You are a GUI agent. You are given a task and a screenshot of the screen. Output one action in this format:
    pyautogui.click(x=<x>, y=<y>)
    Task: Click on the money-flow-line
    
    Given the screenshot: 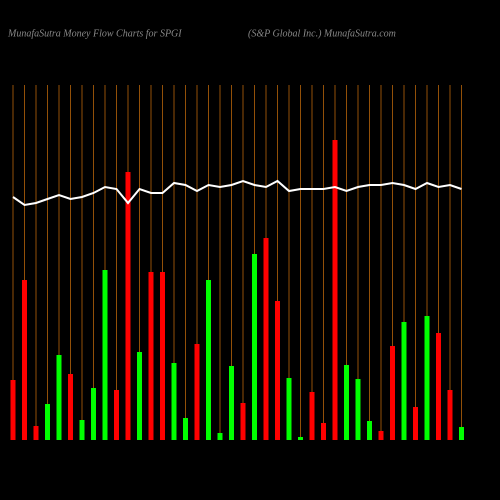 What is the action you would take?
    pyautogui.click(x=237, y=193)
    